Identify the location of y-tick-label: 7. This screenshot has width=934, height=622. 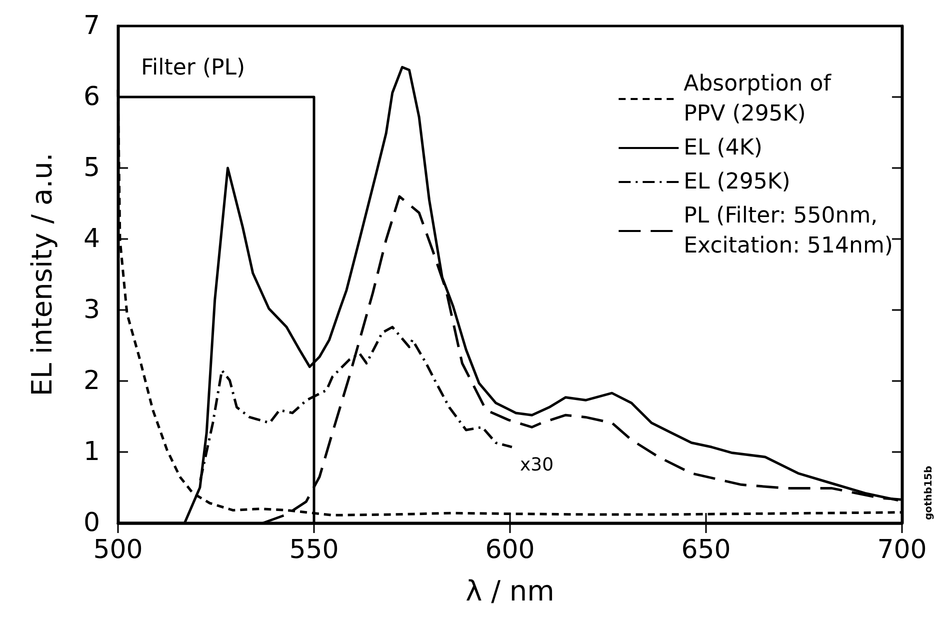
(91, 26).